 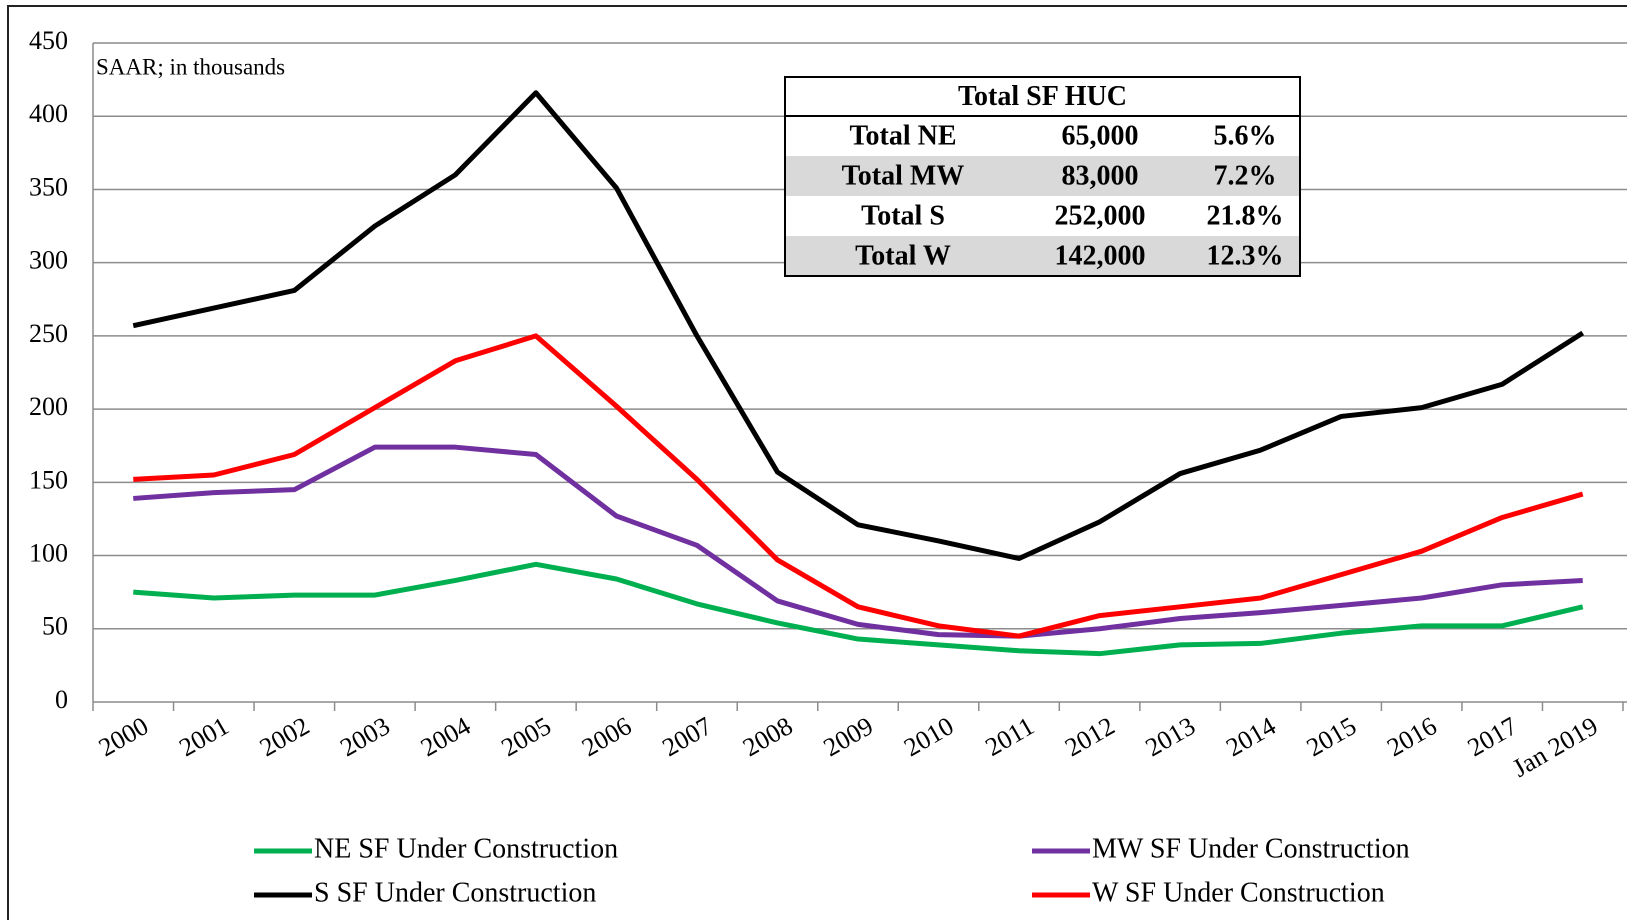 I want to click on x-tick-label: 2006, so click(x=607, y=736).